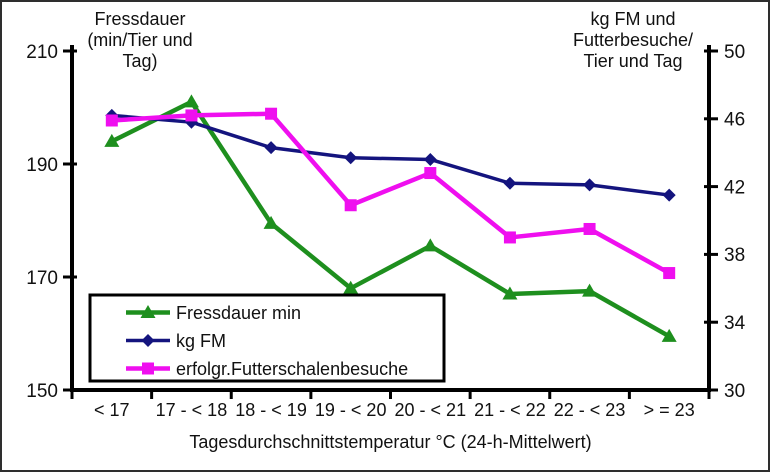 Image resolution: width=770 pixels, height=472 pixels. What do you see at coordinates (390, 155) in the screenshot?
I see `series-line-kg-fm` at bounding box center [390, 155].